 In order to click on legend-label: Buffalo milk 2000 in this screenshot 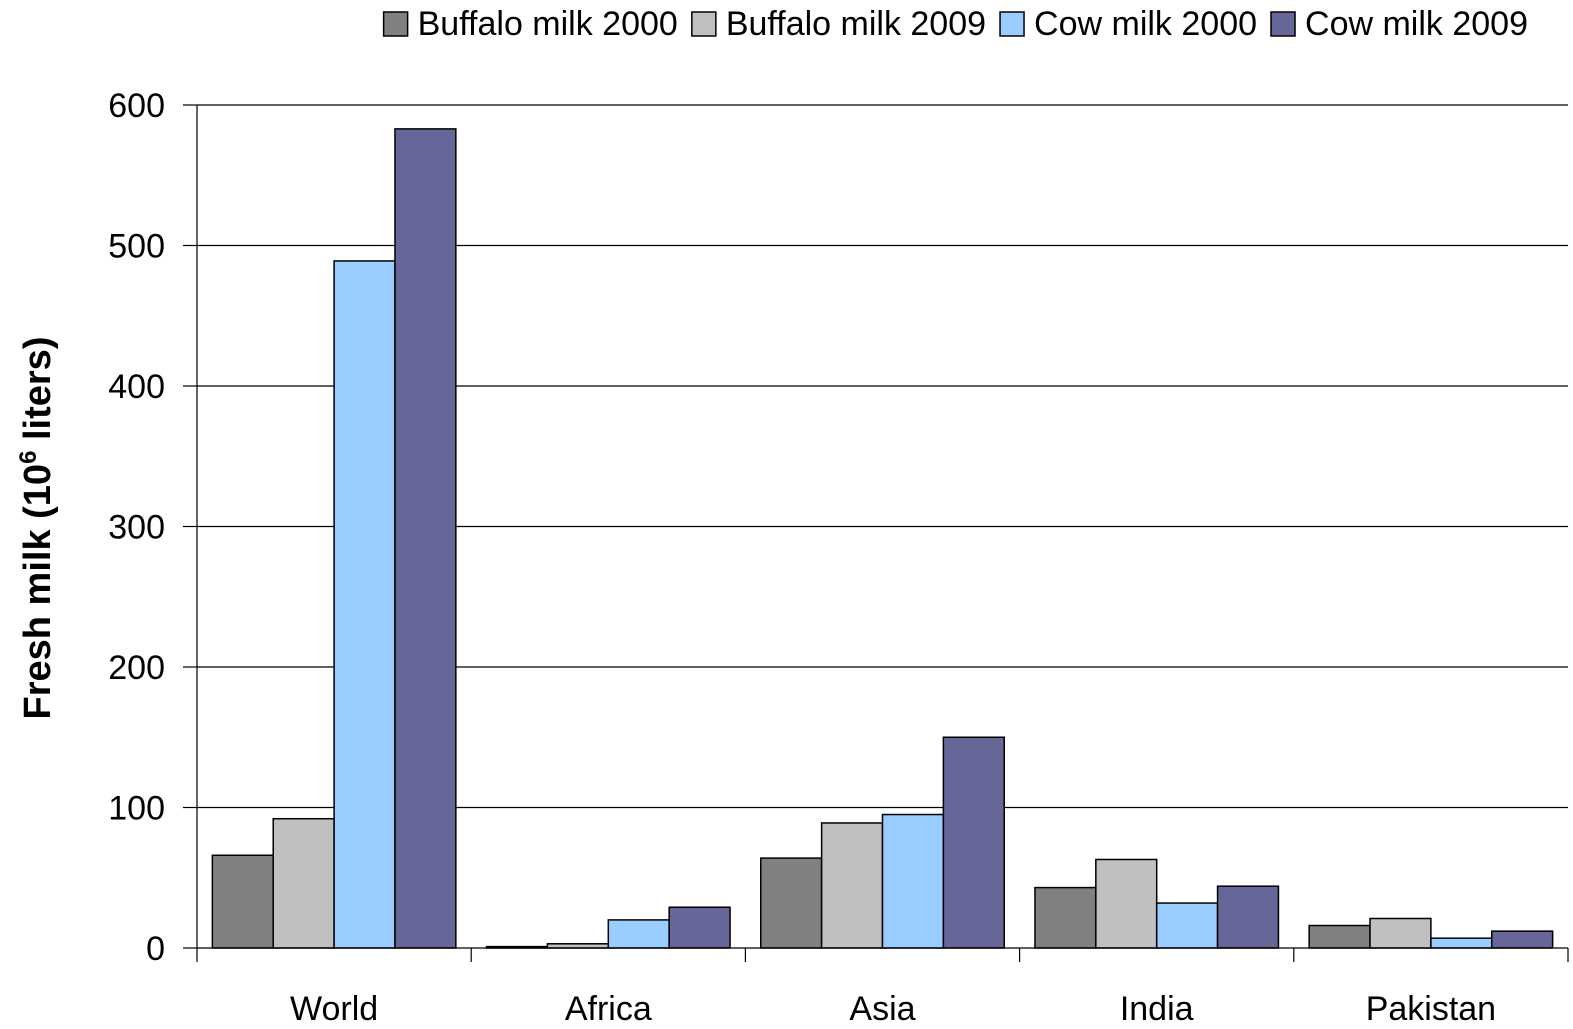, I will do `click(548, 24)`.